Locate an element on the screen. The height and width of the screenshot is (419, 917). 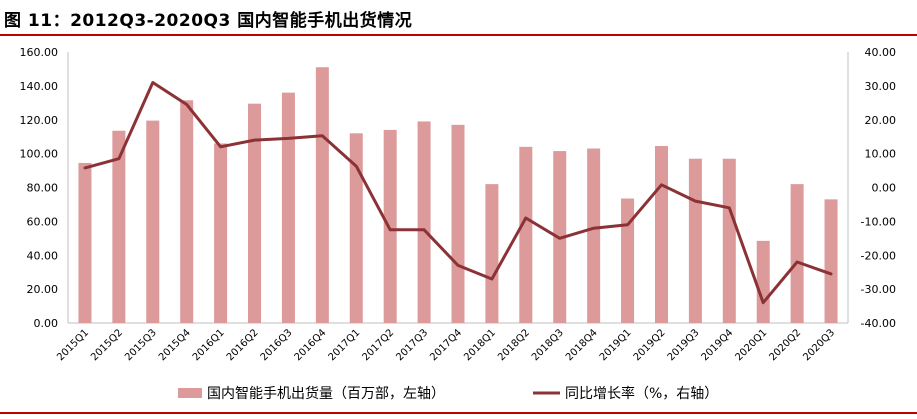
title-rule is located at coordinates (458, 35).